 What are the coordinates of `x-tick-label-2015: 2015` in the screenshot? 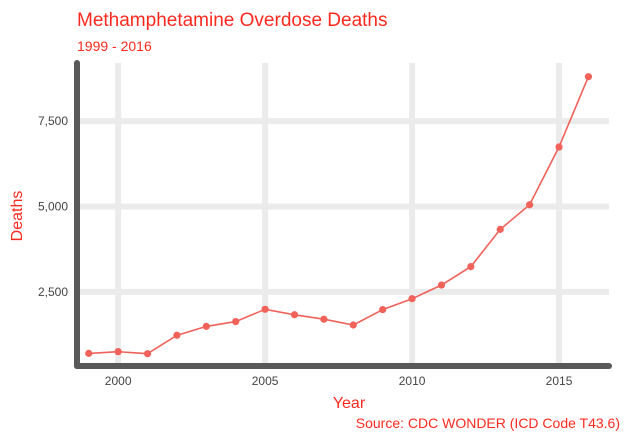 It's located at (559, 381).